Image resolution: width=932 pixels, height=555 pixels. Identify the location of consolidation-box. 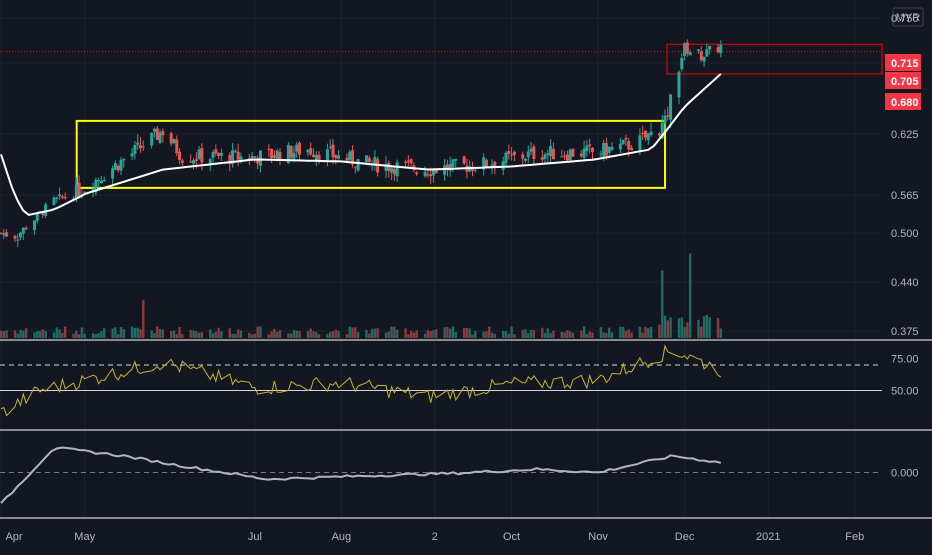
(371, 154).